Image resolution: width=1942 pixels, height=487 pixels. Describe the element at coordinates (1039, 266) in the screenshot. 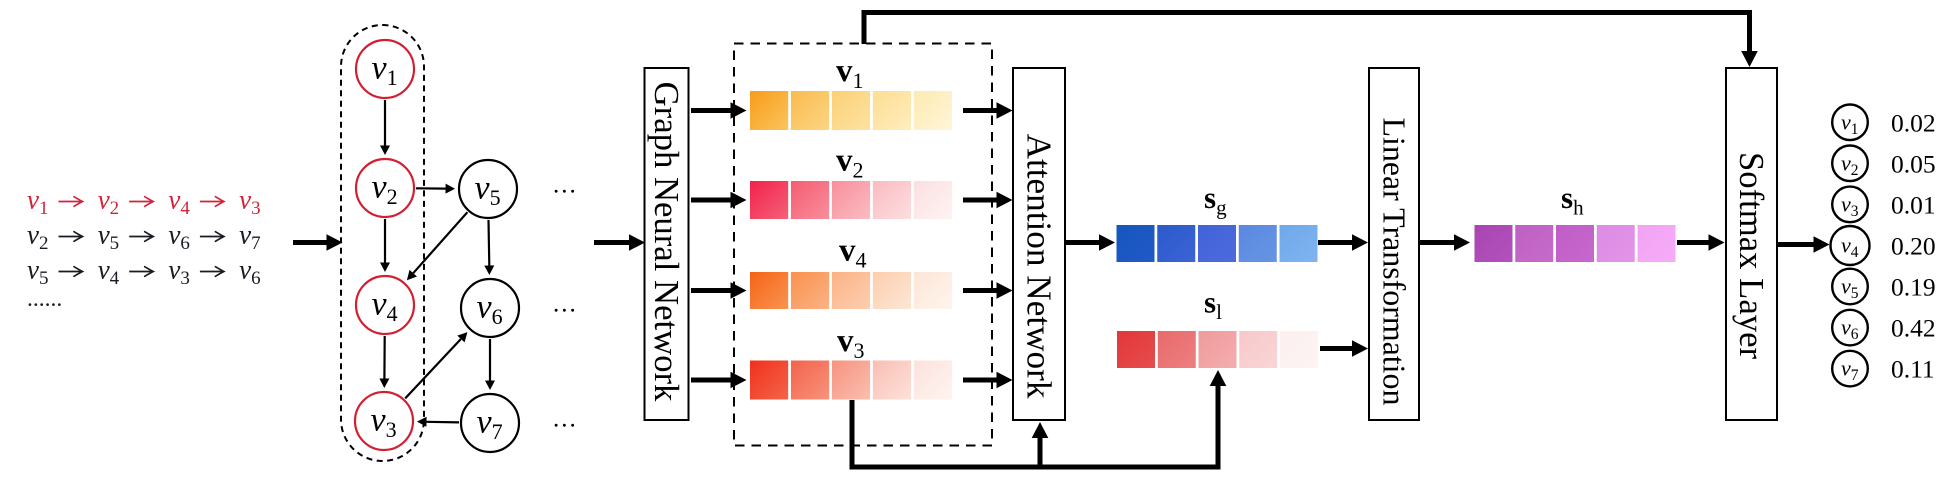

I see `svg-text: Attention Network` at that location.